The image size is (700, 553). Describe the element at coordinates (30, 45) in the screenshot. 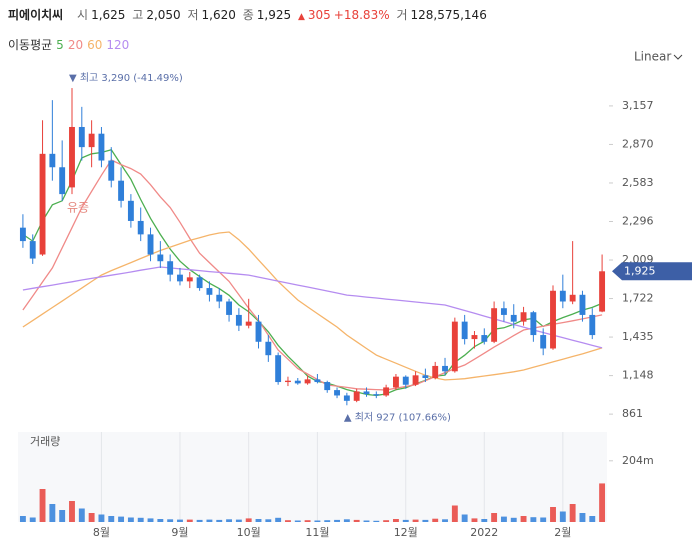

I see `legend-title: 이동평균` at that location.